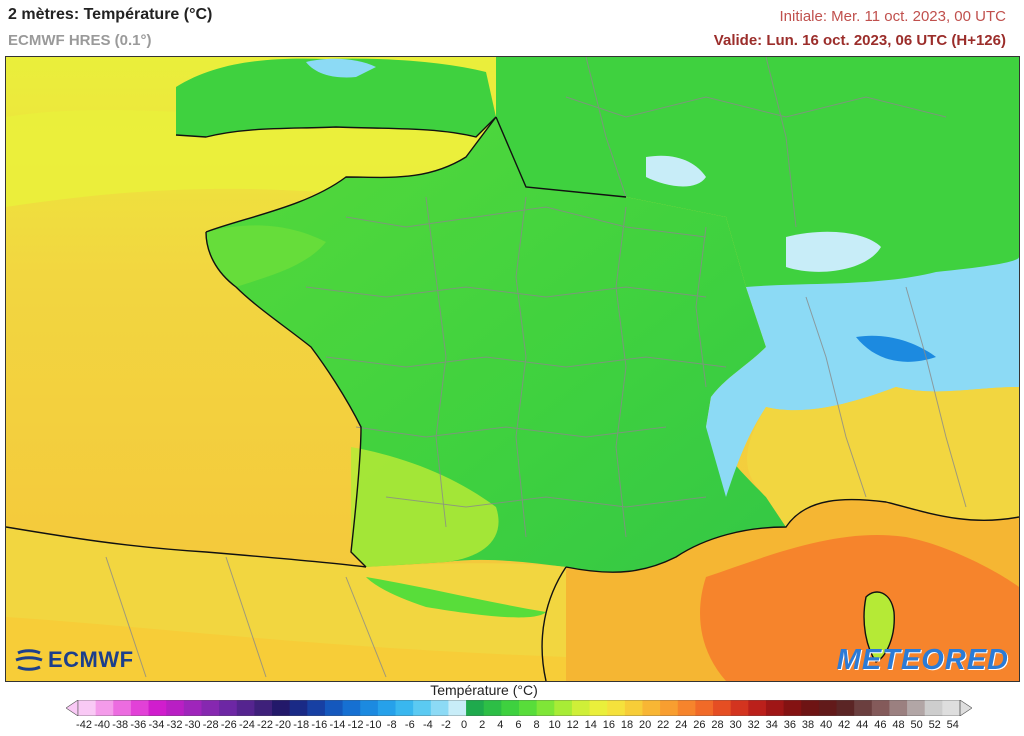 This screenshot has height=736, width=1024. Describe the element at coordinates (952, 725) in the screenshot. I see `legend-tick-label: 54` at that location.